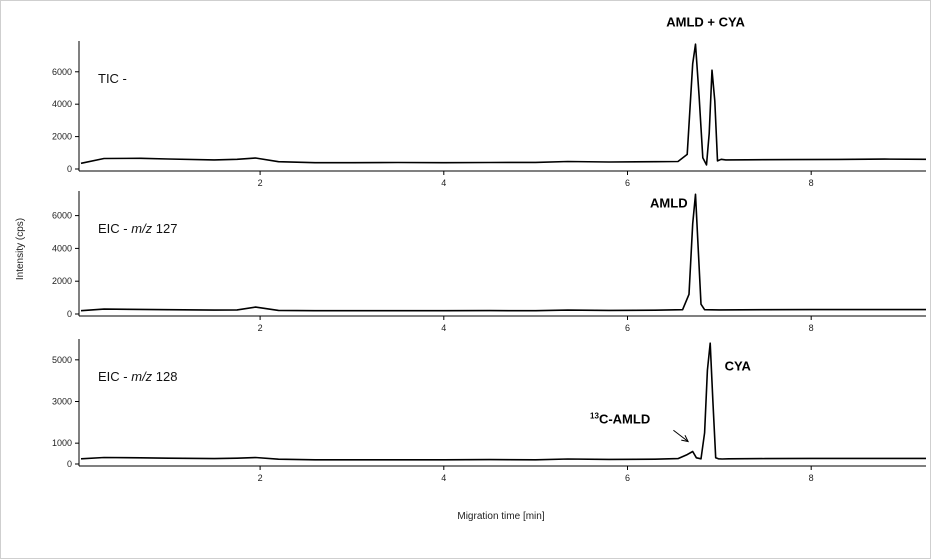 Image resolution: width=931 pixels, height=560 pixels. Describe the element at coordinates (69, 169) in the screenshot. I see `panel-1-y-tick-label: 0` at that location.